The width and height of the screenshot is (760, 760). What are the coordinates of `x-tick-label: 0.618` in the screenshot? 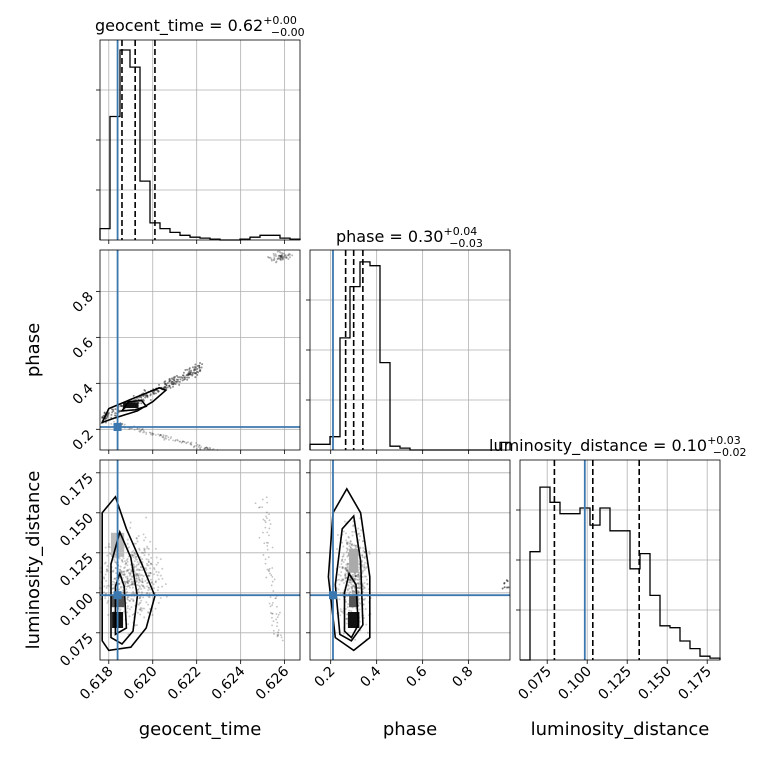 It's located at (97, 684).